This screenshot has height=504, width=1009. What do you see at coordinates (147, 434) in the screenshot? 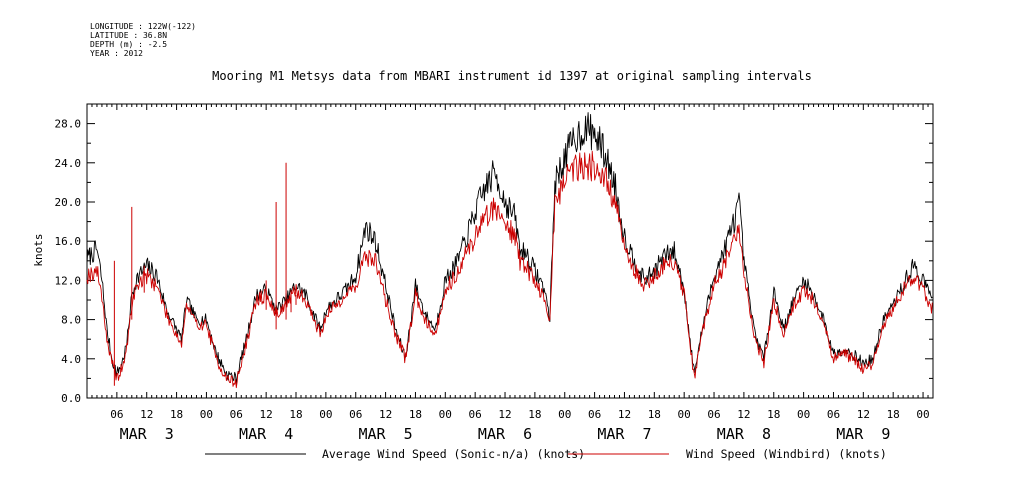
I see `day-label: MAR 3` at bounding box center [147, 434].